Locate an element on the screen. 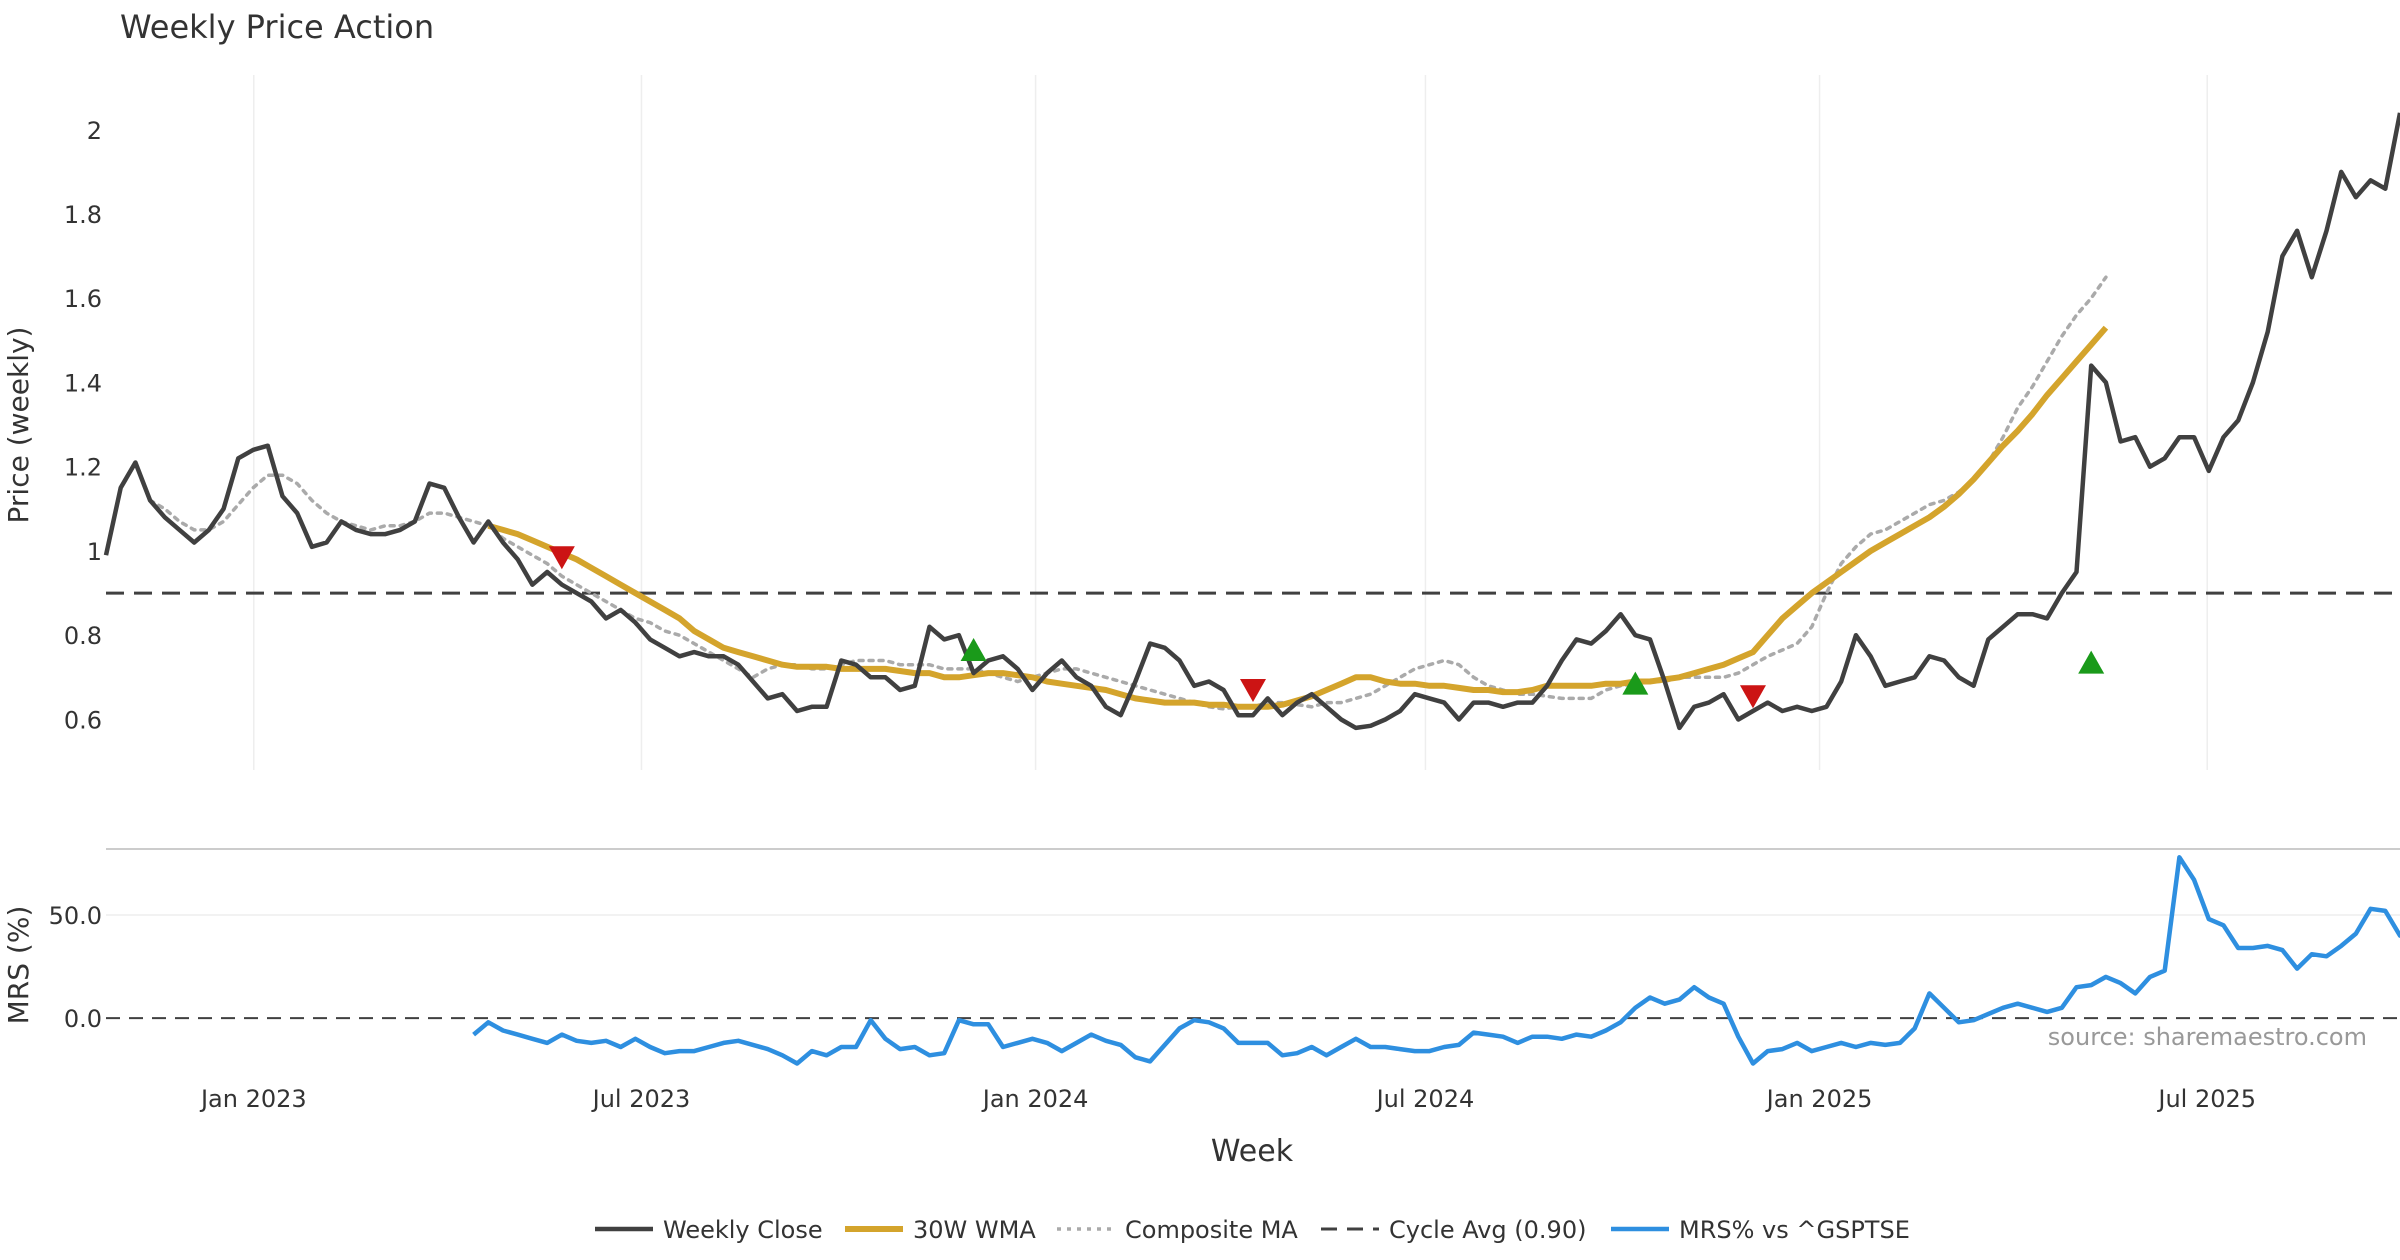 Image resolution: width=2400 pixels, height=1260 pixels. legend-mrs-label: MRS% vs ^GSPTSE is located at coordinates (1794, 1230).